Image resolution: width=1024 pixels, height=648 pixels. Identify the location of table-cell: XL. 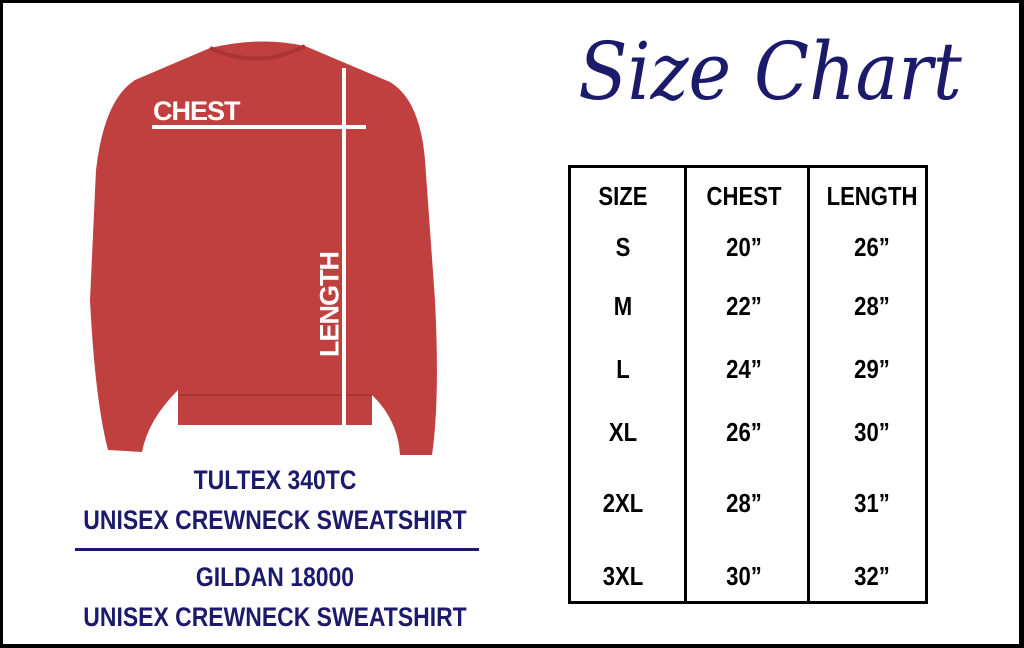
(623, 432).